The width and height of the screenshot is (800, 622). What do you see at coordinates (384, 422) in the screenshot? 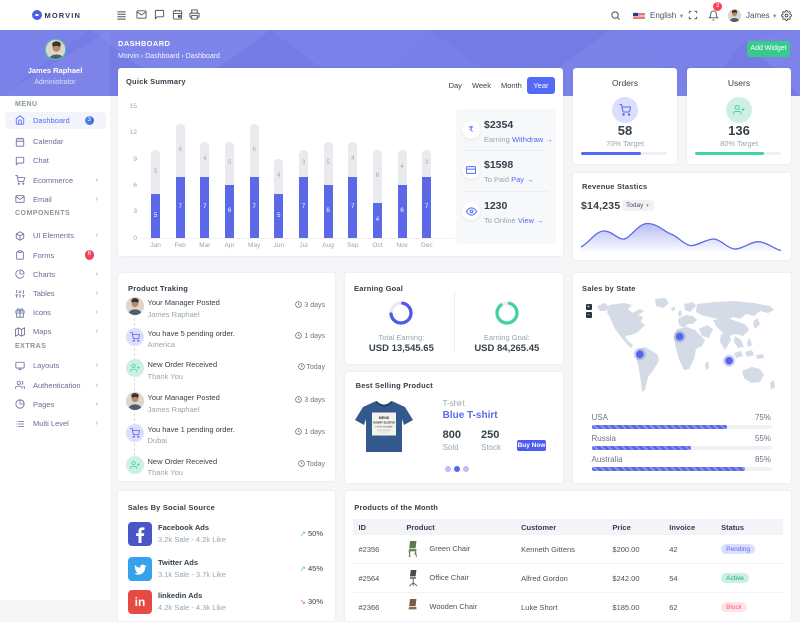
I see `svg-text: SHORT-SLEEVE` at bounding box center [384, 422].